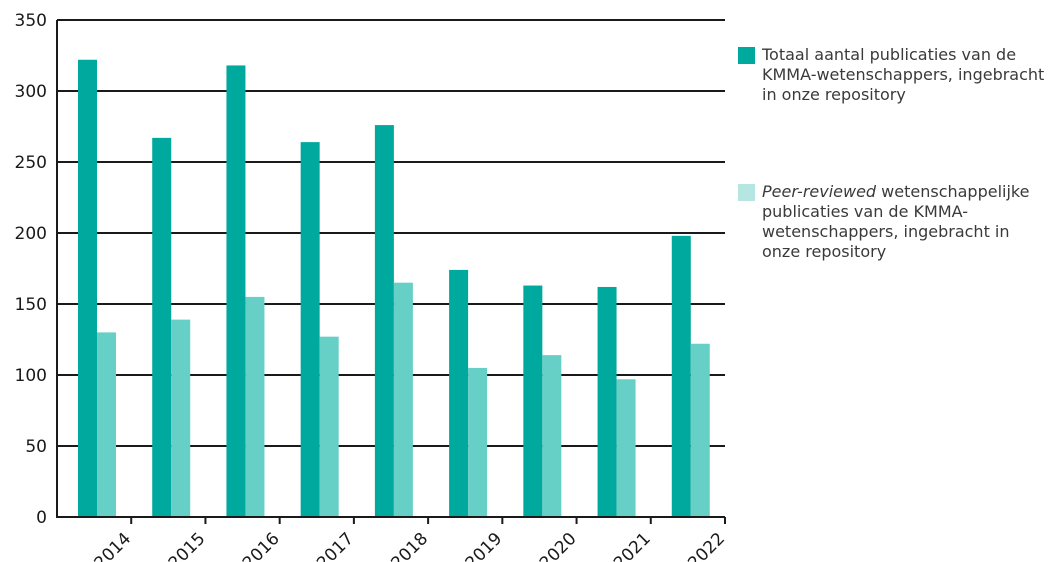 The image size is (1051, 562). What do you see at coordinates (187, 545) in the screenshot?
I see `x-tick-label-2015: 2015` at bounding box center [187, 545].